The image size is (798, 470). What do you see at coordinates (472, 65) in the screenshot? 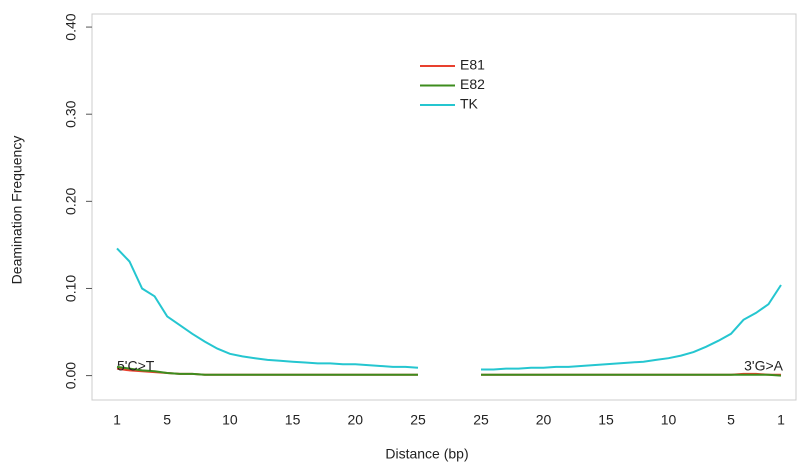
I see `legend-label: E81` at bounding box center [472, 65].